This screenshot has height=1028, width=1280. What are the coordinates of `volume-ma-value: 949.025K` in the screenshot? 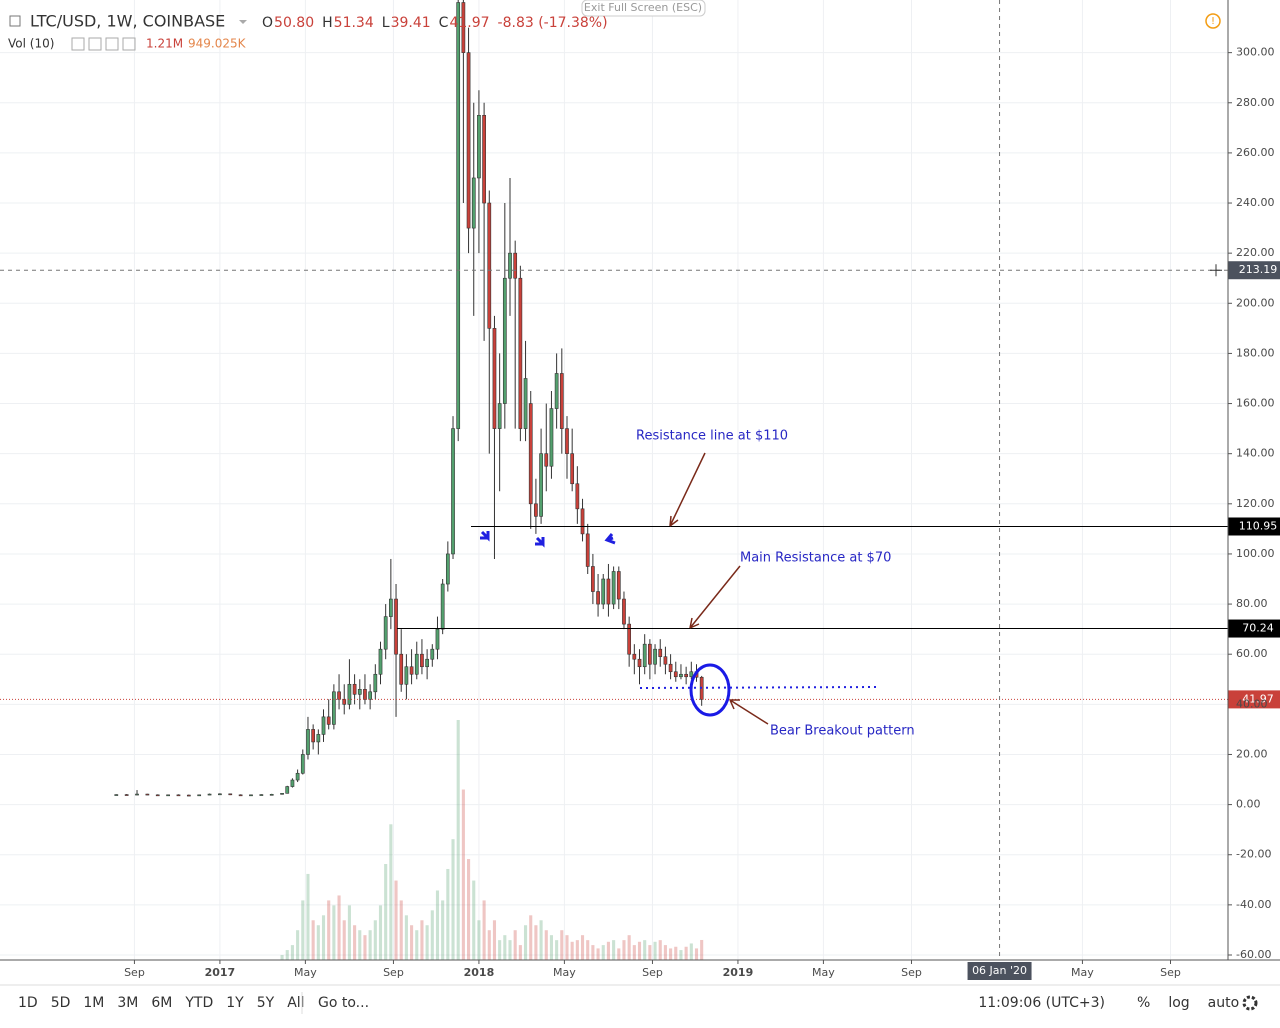 It's located at (217, 44).